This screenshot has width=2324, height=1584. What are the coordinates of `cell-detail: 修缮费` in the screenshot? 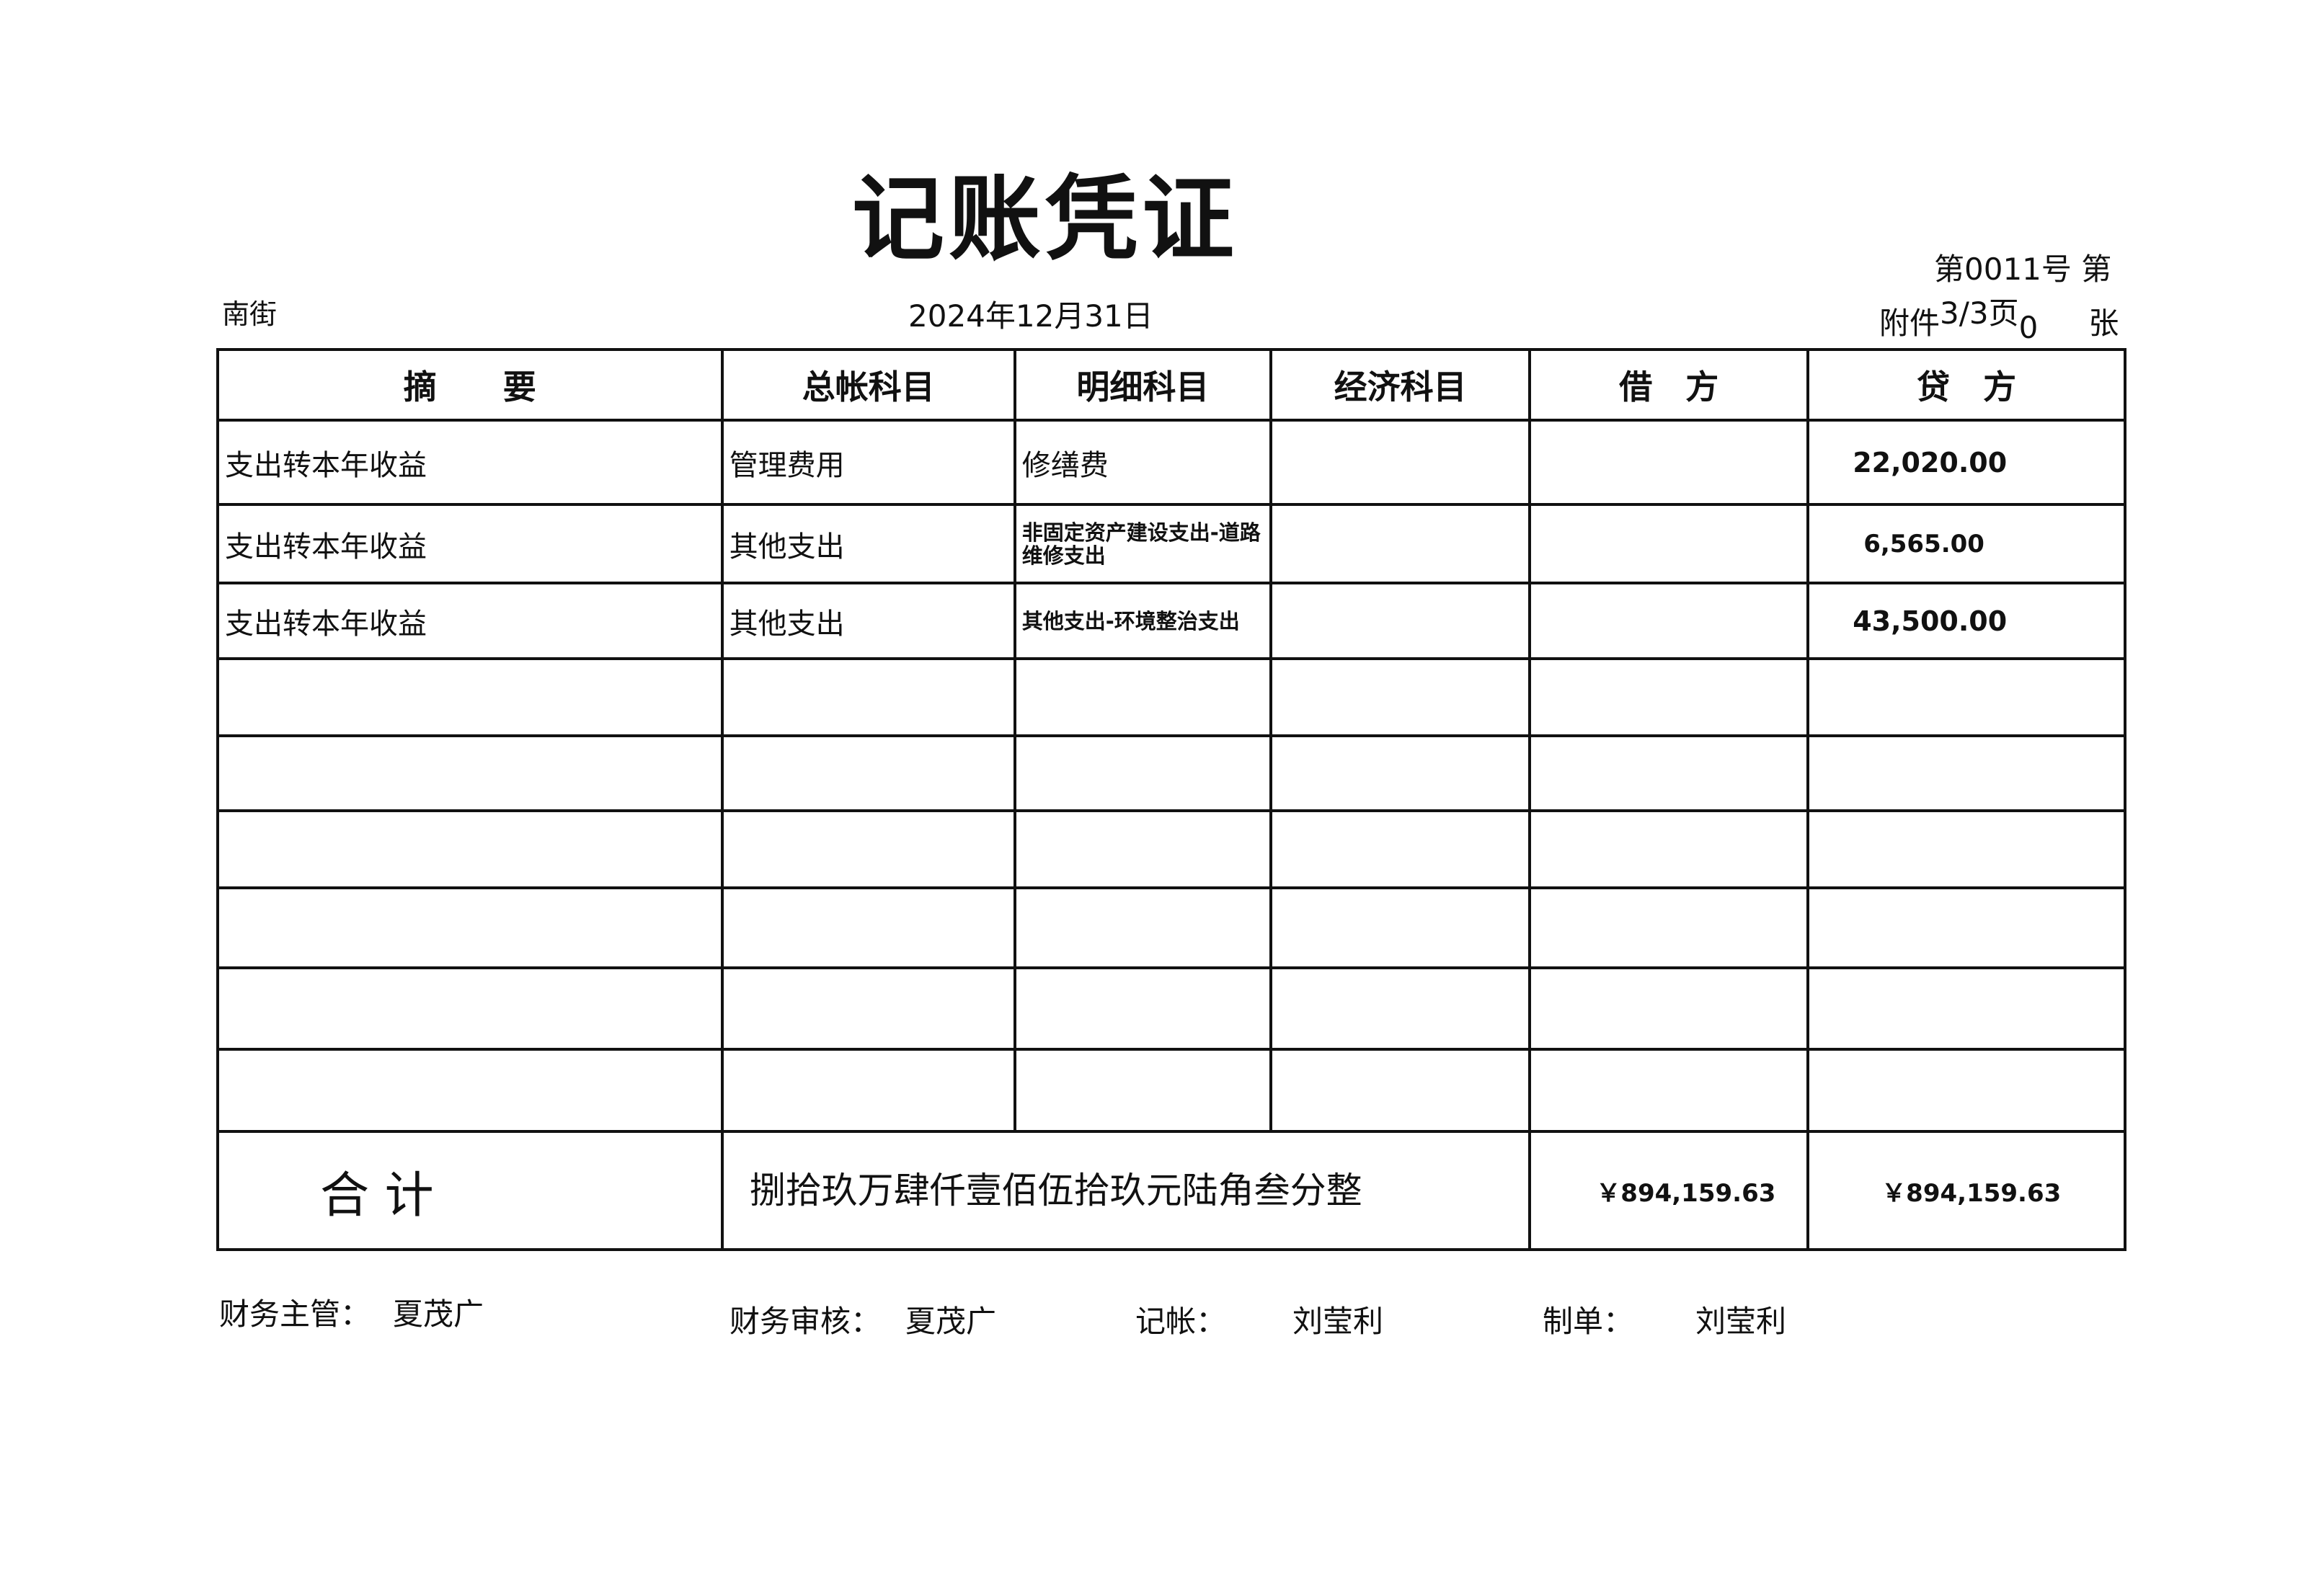 It's located at (1143, 462).